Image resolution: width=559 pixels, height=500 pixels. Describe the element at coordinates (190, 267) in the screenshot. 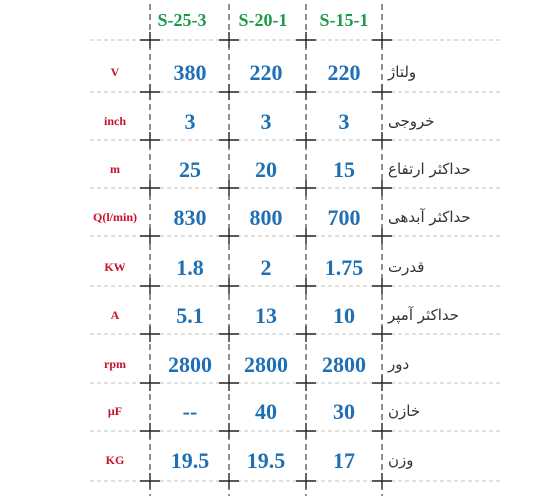

I see `value-cell: 1.8` at that location.